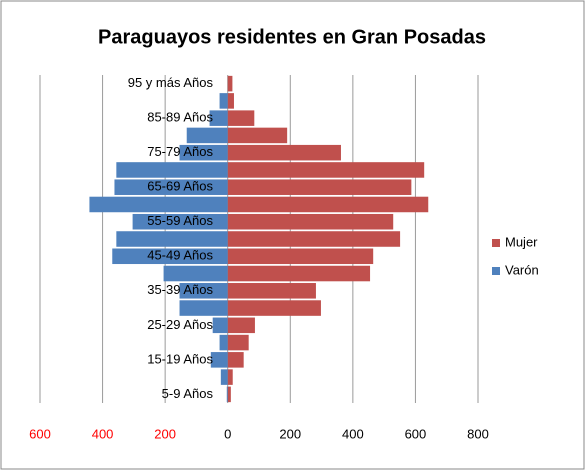 The image size is (585, 470). I want to click on y-tick-label: 55-59 Años, so click(180, 220).